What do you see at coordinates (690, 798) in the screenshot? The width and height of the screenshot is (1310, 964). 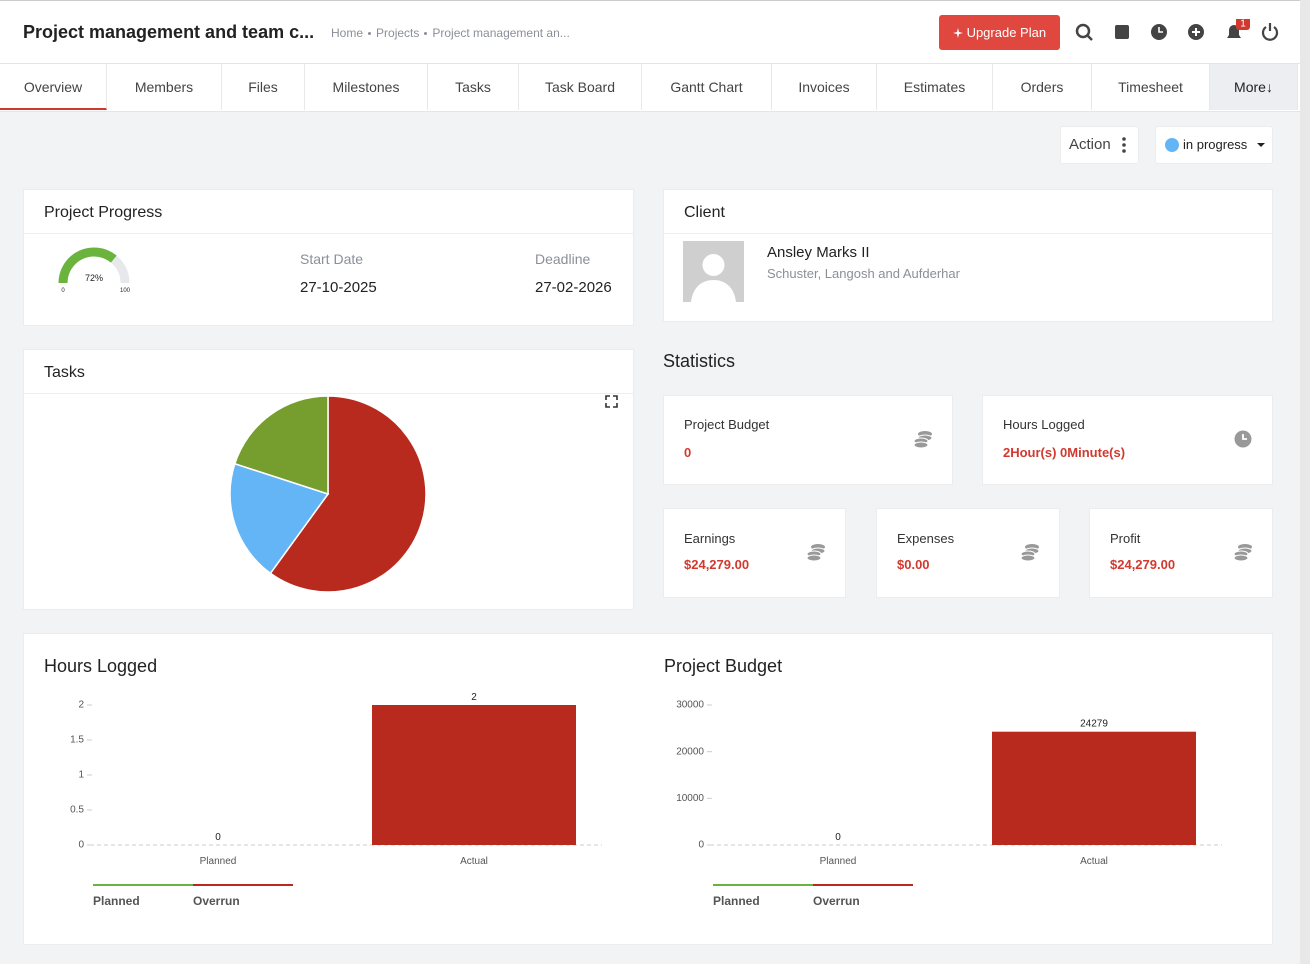 I see `y-tick-label: 10000` at bounding box center [690, 798].